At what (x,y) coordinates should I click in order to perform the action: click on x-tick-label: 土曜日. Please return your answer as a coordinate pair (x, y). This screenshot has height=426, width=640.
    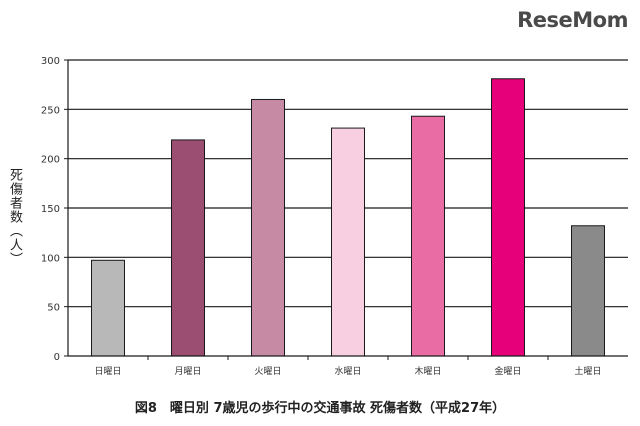
    Looking at the image, I should click on (587, 371).